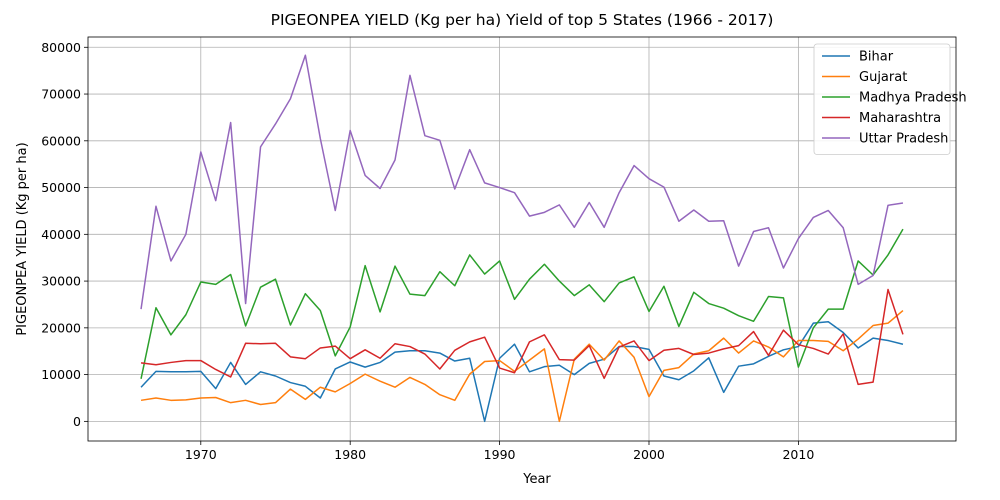 Image resolution: width=1000 pixels, height=500 pixels. Describe the element at coordinates (876, 57) in the screenshot. I see `legend-label: Bihar` at that location.